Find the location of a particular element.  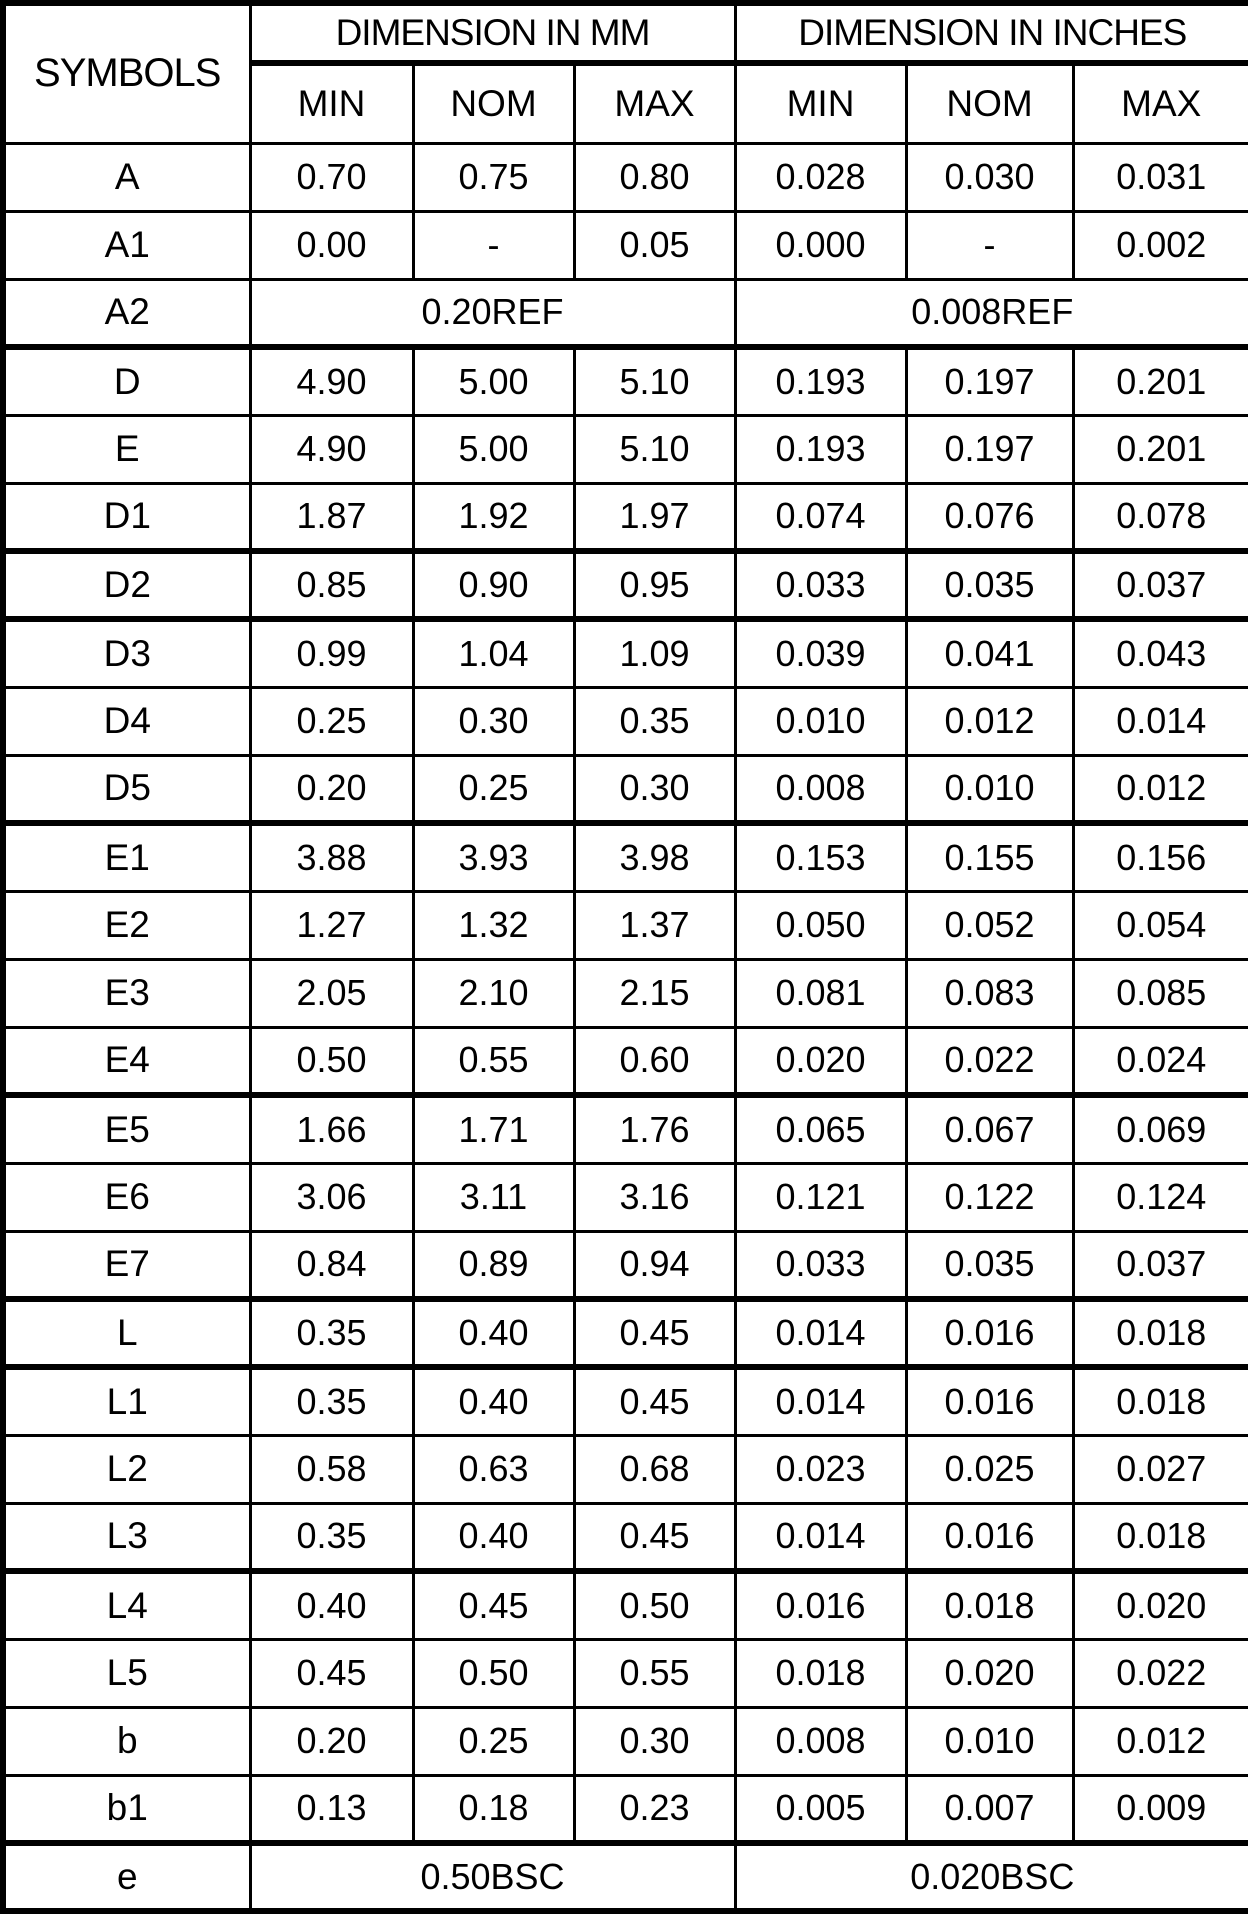

inches-nom-value-cell: 0.076 is located at coordinates (989, 517).